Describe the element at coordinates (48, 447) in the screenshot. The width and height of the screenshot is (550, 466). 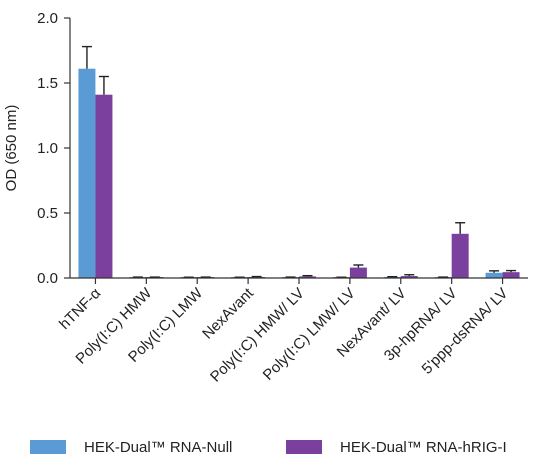
I see `legend-swatch-null` at that location.